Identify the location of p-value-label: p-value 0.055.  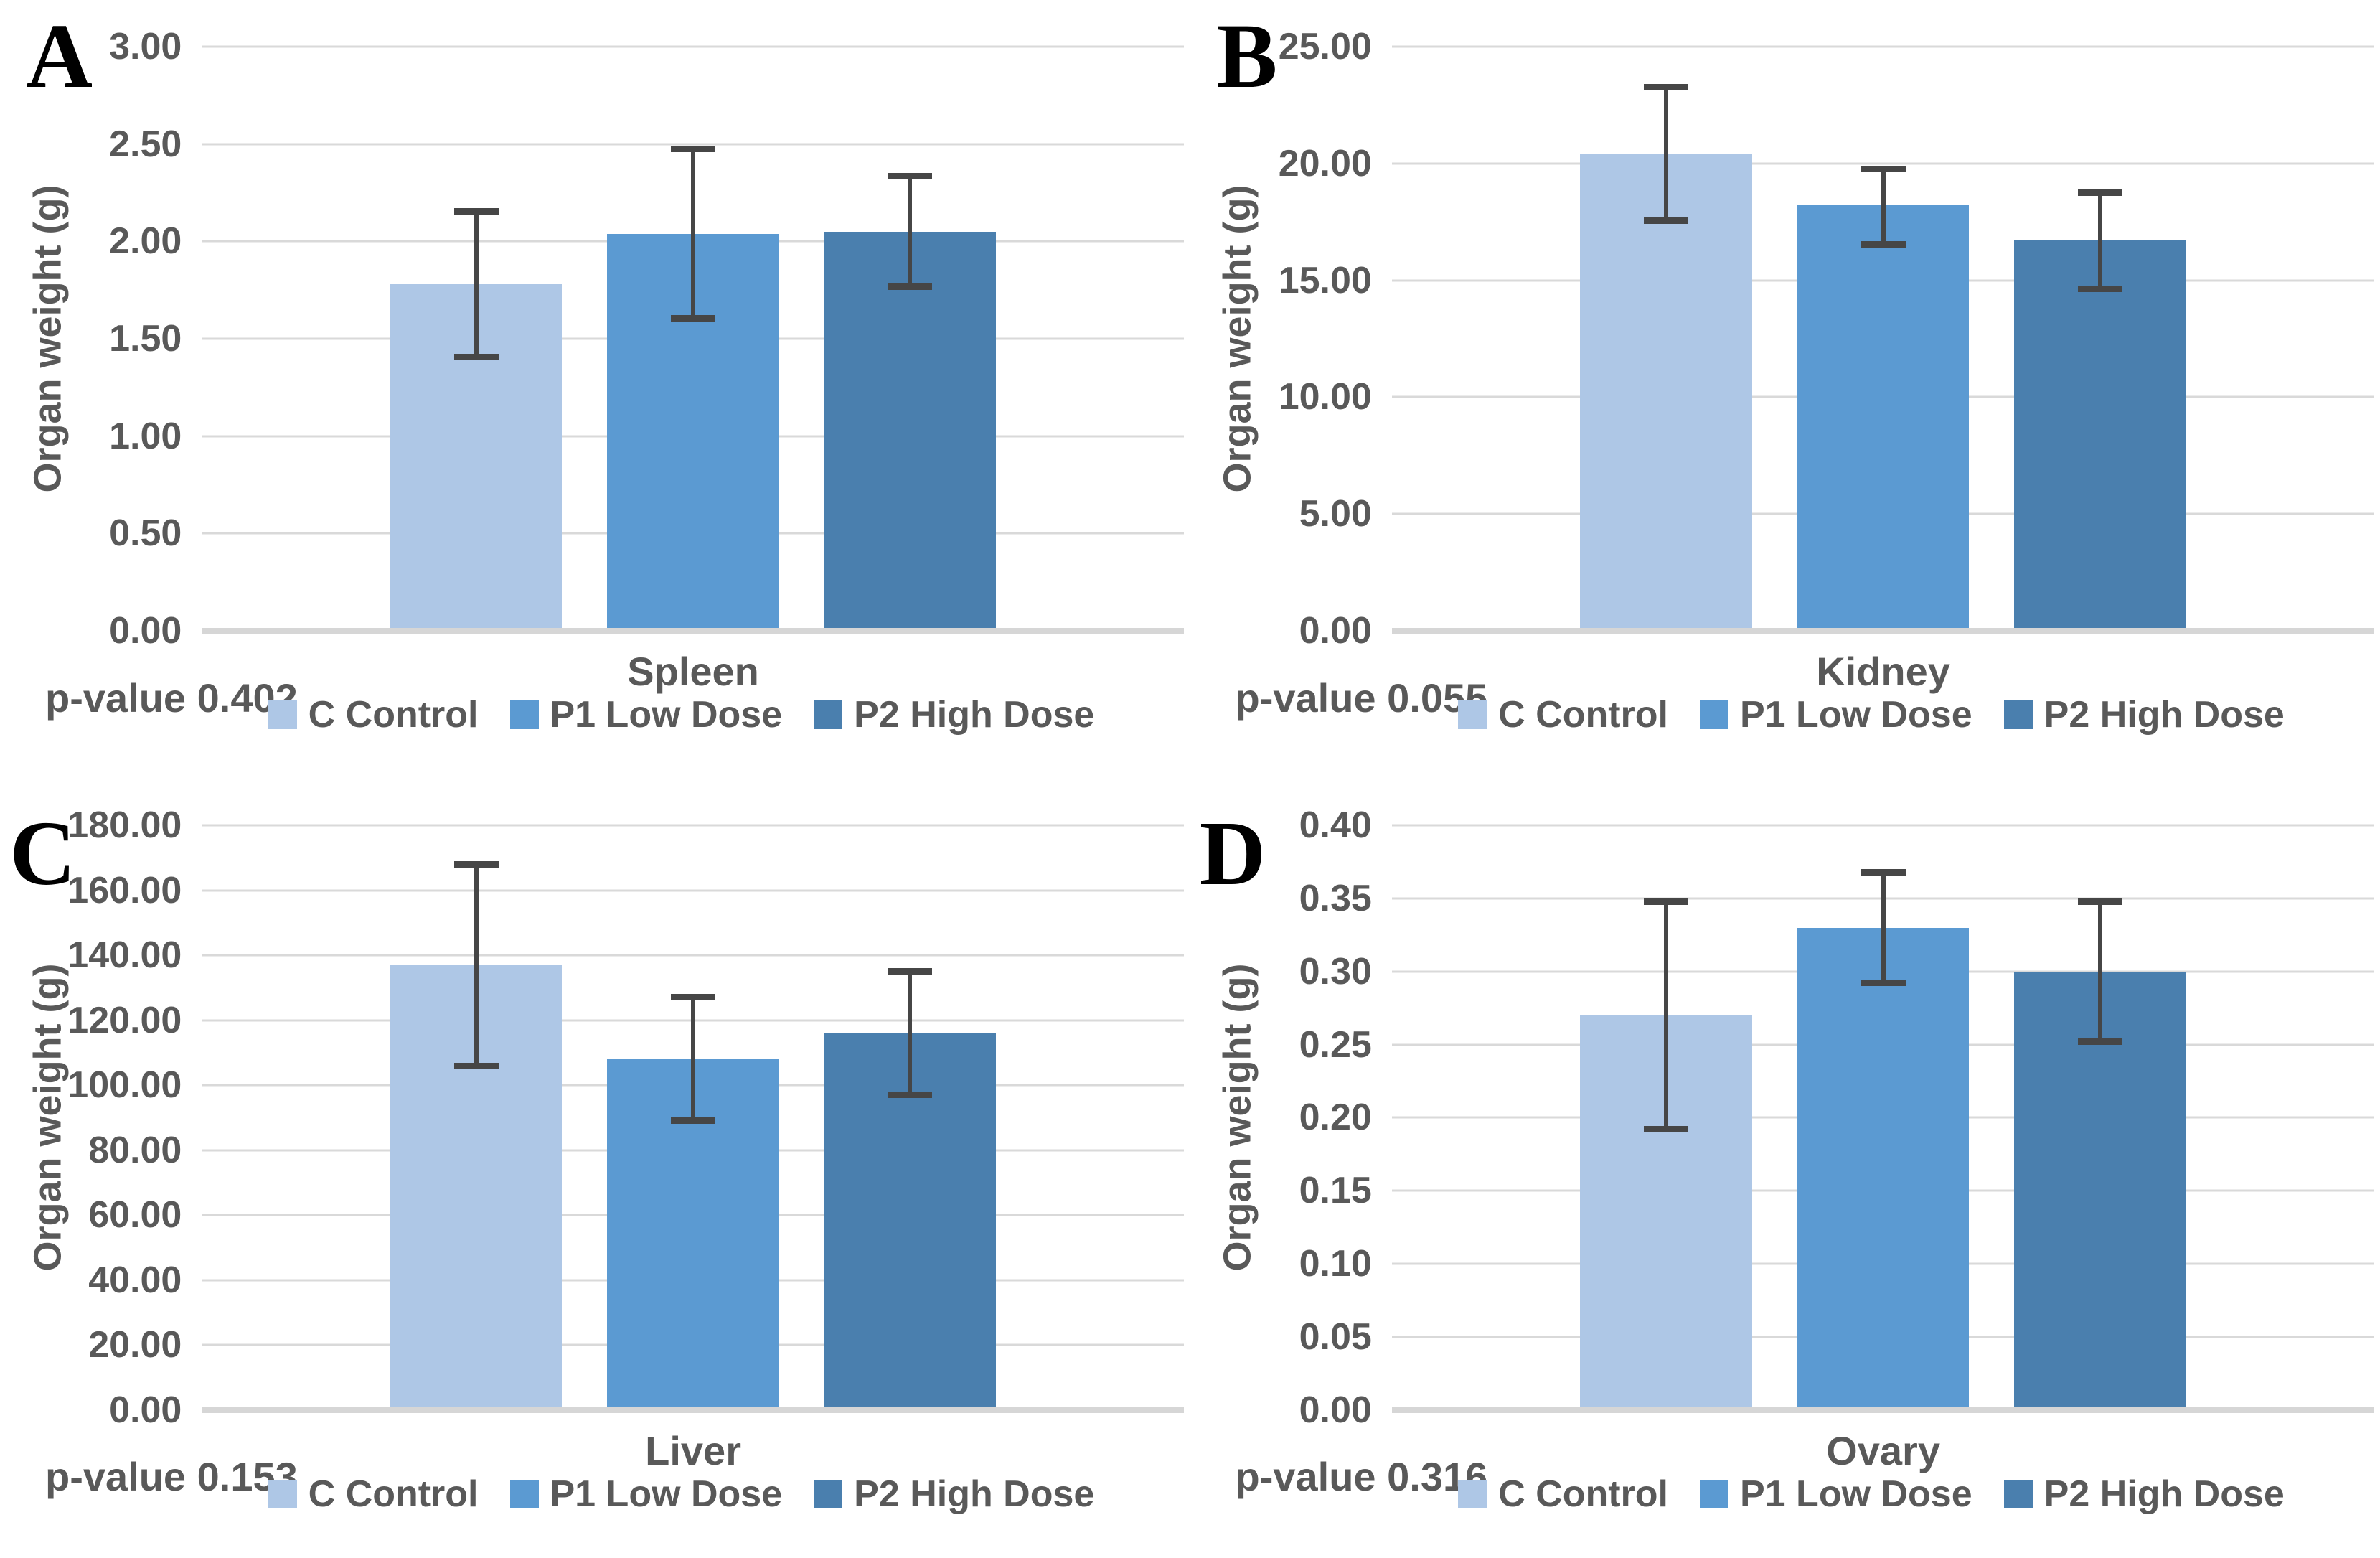
(1361, 698).